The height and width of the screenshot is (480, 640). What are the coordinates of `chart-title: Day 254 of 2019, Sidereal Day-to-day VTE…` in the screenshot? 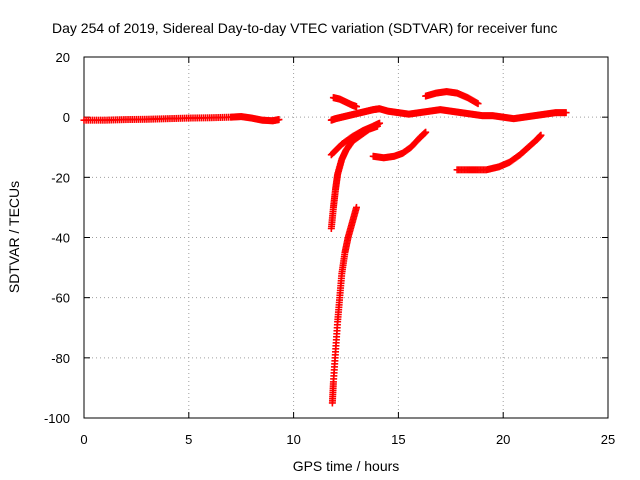 It's located at (305, 28).